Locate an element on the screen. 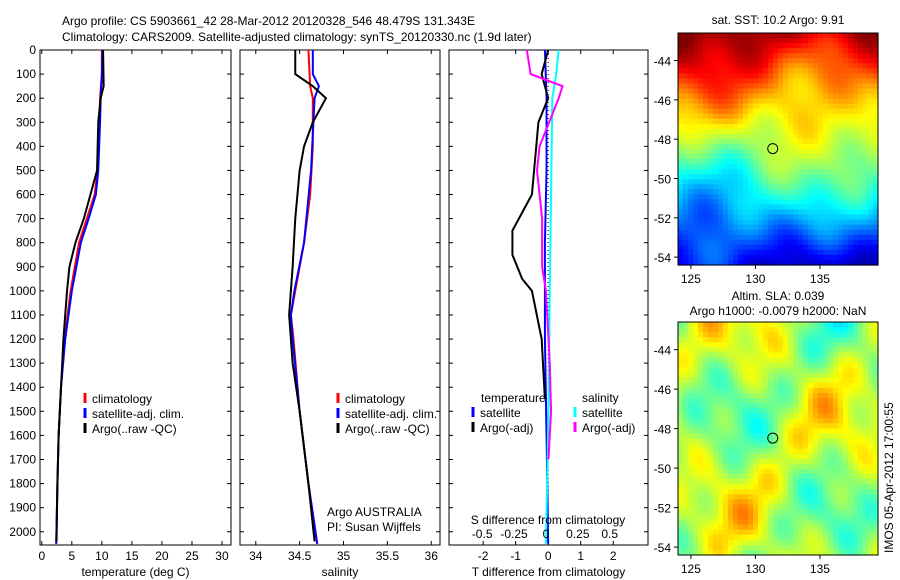 The height and width of the screenshot is (580, 900). x-tick-label: 25 is located at coordinates (192, 556).